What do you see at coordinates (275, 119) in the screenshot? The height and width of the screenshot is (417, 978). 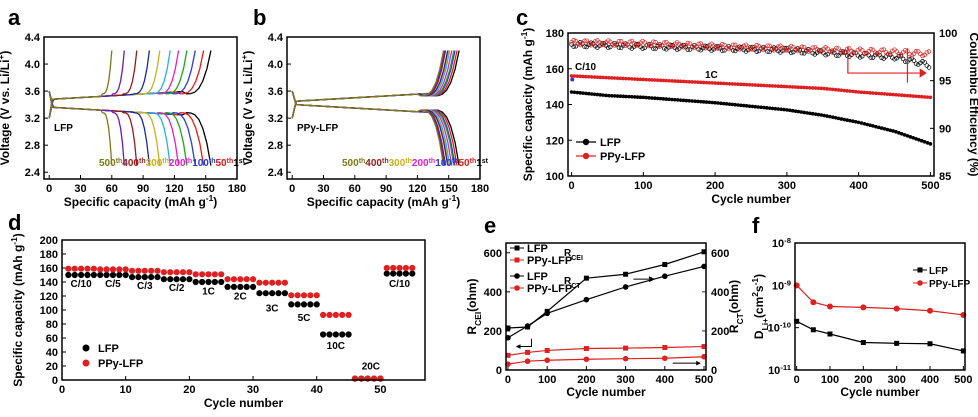 I see `y-tick-label: 3.2` at bounding box center [275, 119].